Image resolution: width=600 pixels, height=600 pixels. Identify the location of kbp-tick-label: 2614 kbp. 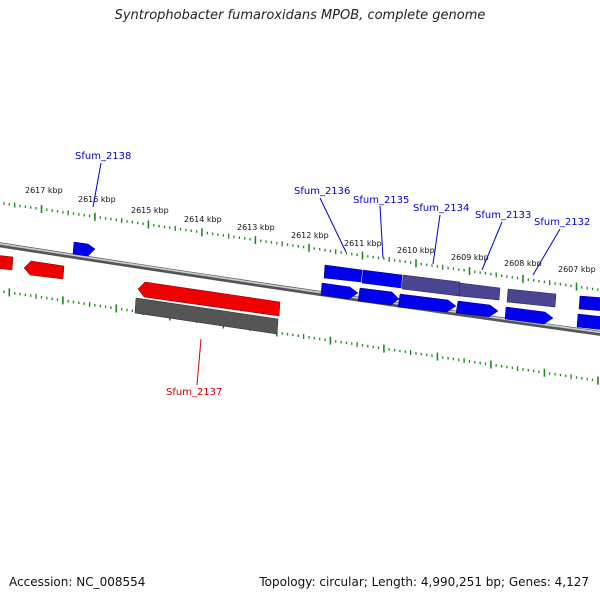
(203, 219).